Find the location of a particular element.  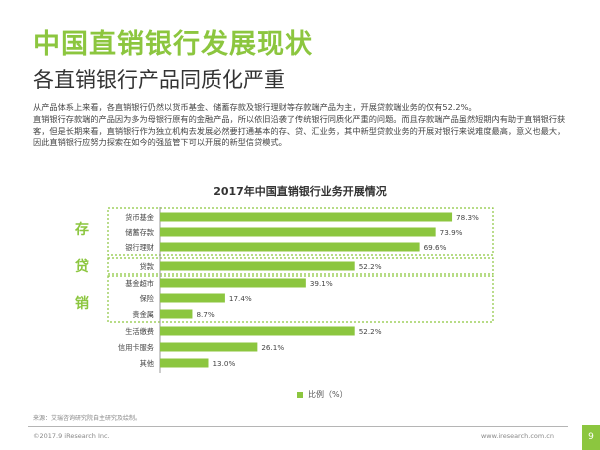

chart-title: 2017年中国直销银行业务开展情况 is located at coordinates (300, 191).